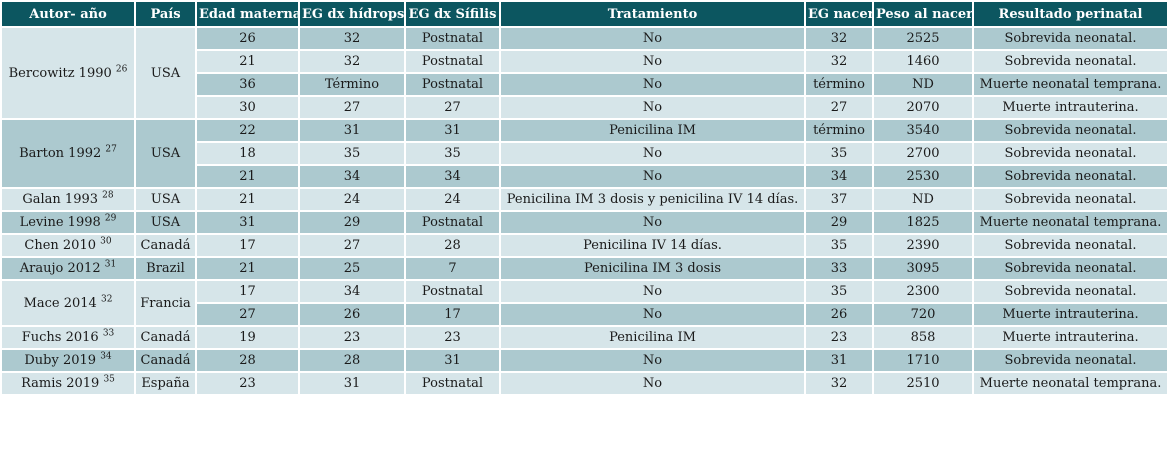  What do you see at coordinates (352, 176) in the screenshot?
I see `ga-hydrops-cell: 34` at bounding box center [352, 176].